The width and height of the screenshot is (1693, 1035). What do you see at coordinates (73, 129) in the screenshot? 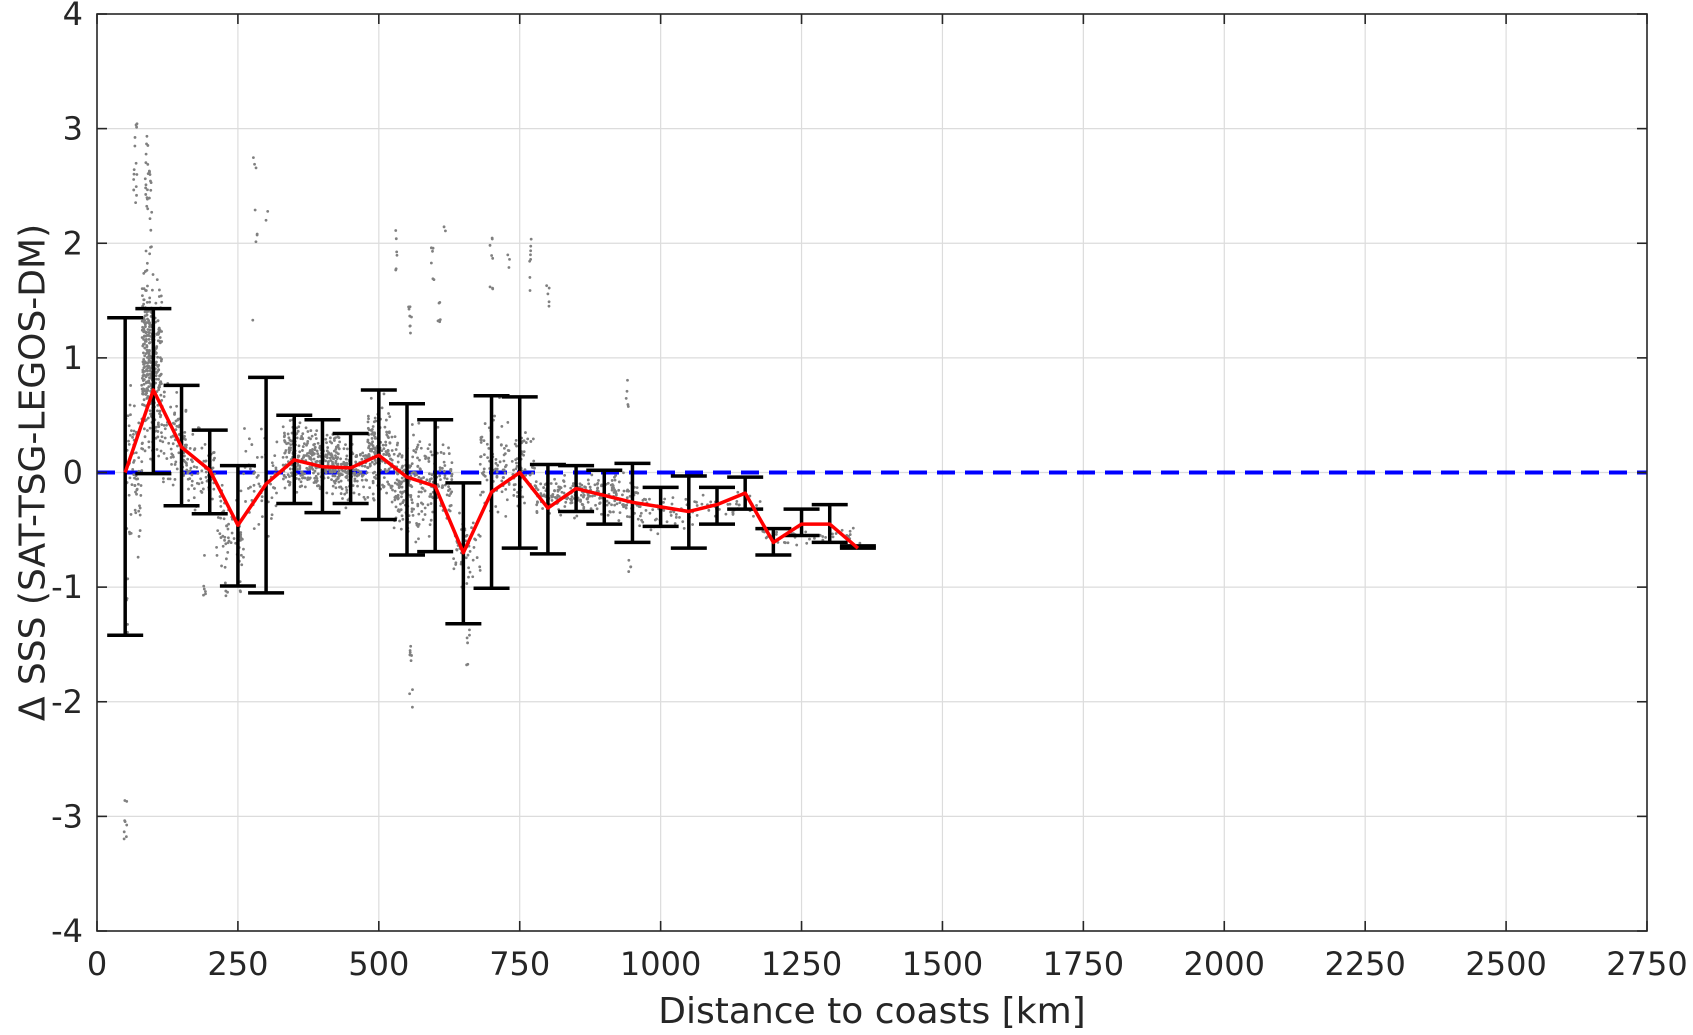
I see `y-tick-label: 3` at bounding box center [73, 129].